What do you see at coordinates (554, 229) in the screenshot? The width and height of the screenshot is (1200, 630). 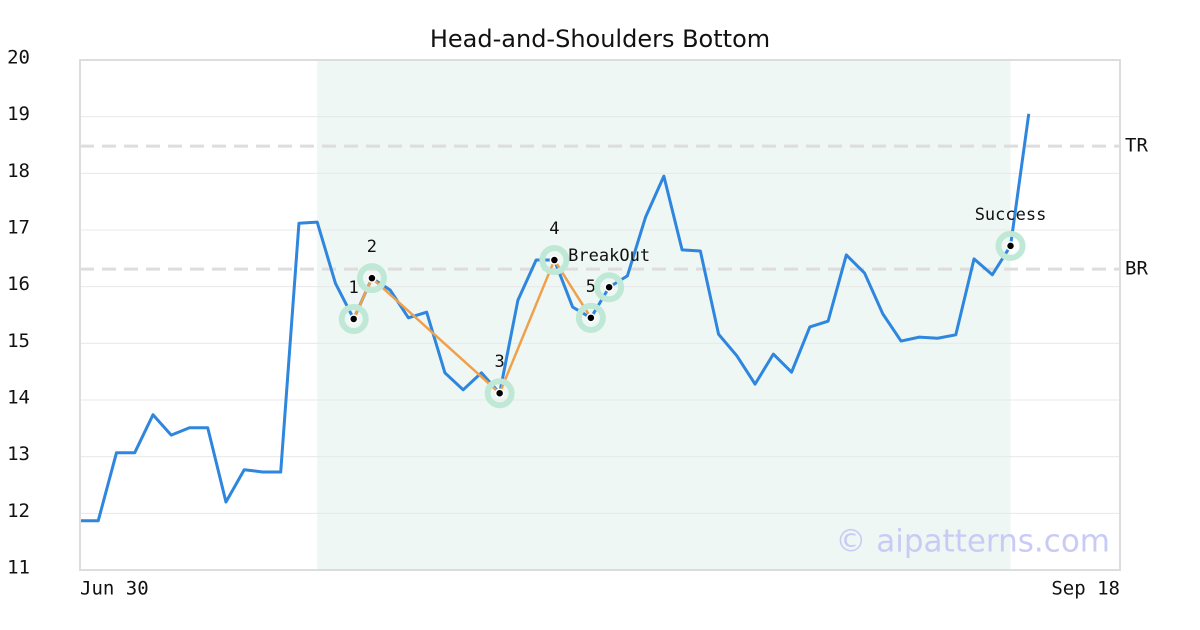 I see `pattern-point-label: 4` at bounding box center [554, 229].